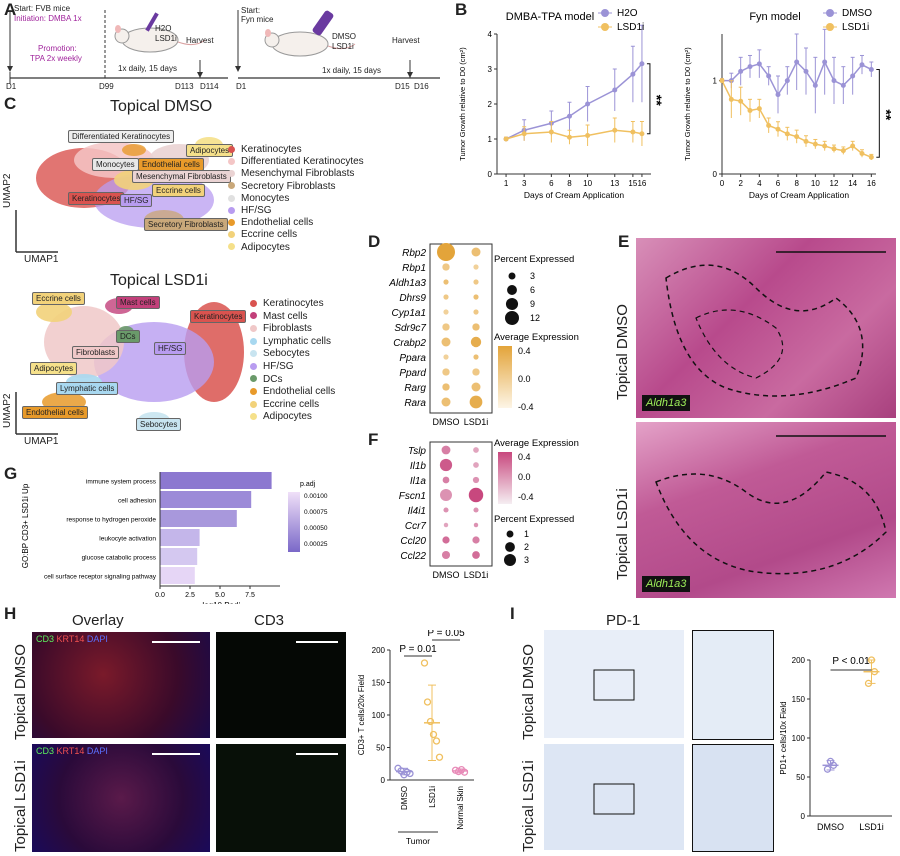 The image size is (900, 856). What do you see at coordinates (766, 510) in the screenshot?
I see `histology-lsd1i-image` at bounding box center [766, 510].